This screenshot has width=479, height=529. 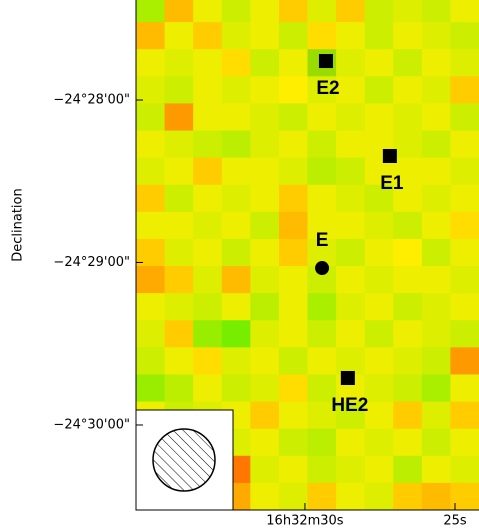 What do you see at coordinates (349, 405) in the screenshot?
I see `source-label: HE2` at bounding box center [349, 405].